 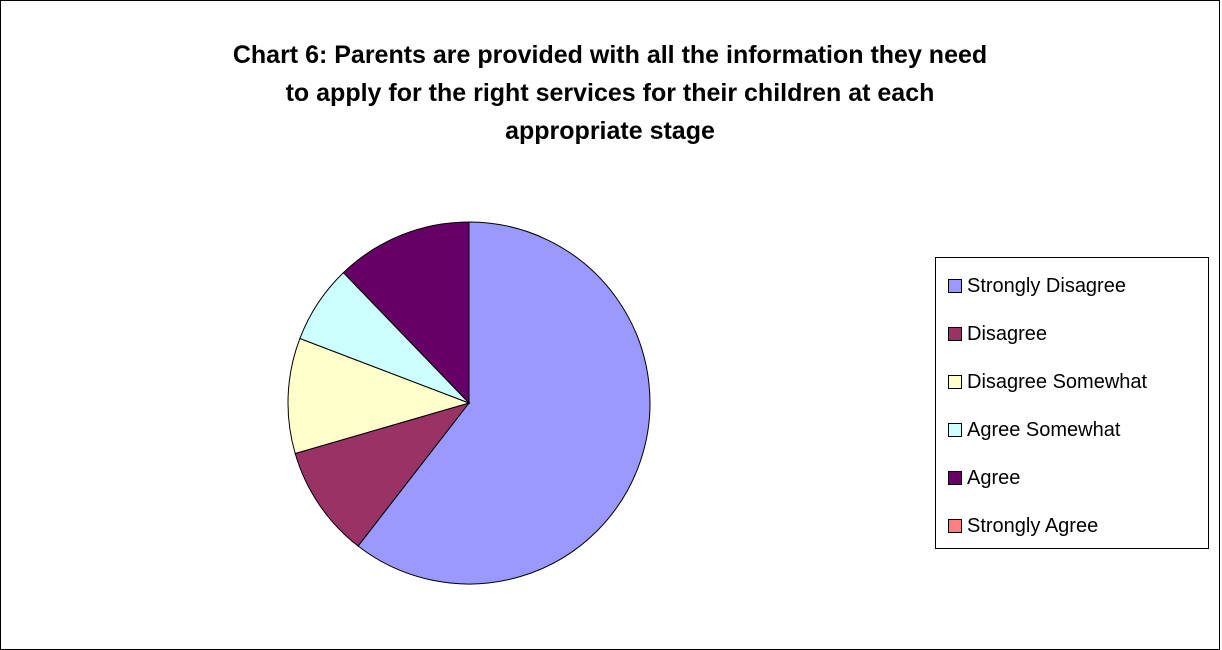 I want to click on legend-item: Agree Somewhat, so click(x=1034, y=430).